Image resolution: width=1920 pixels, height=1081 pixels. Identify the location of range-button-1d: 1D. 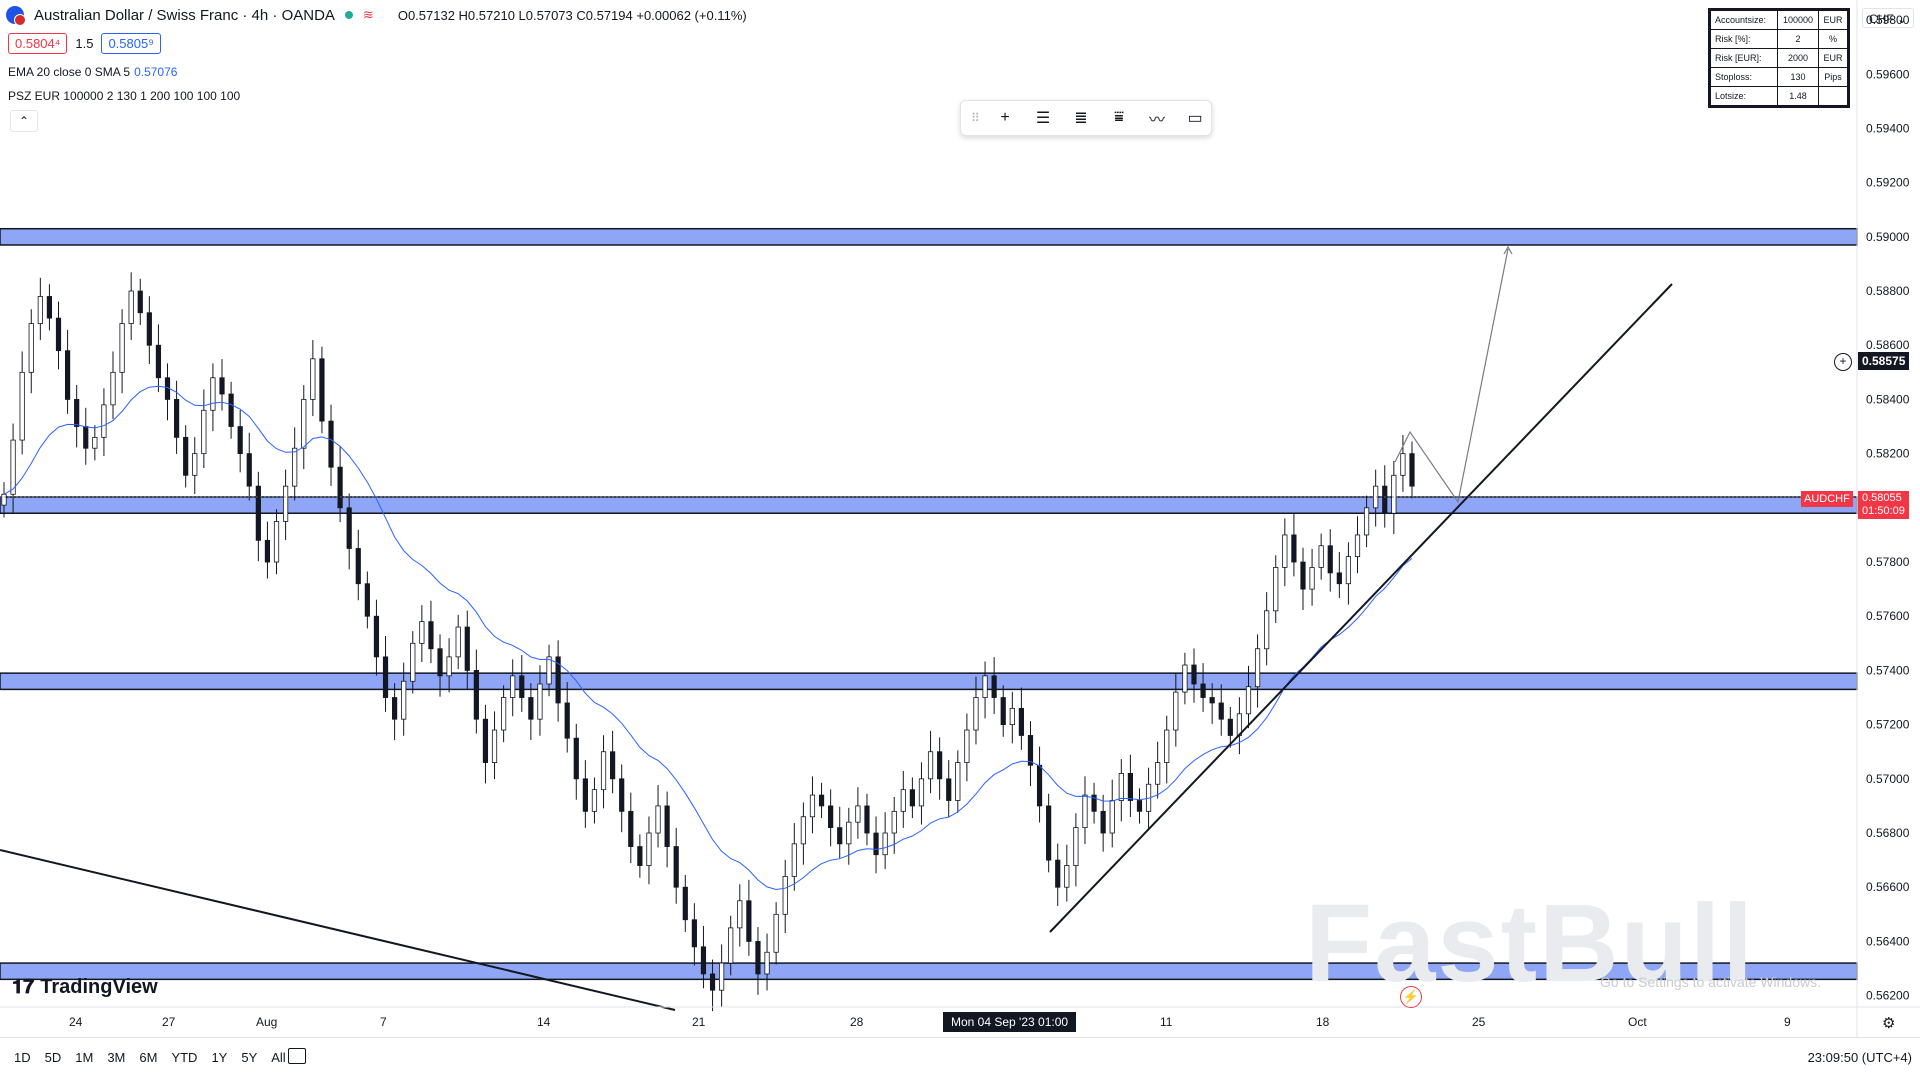
(22, 1057).